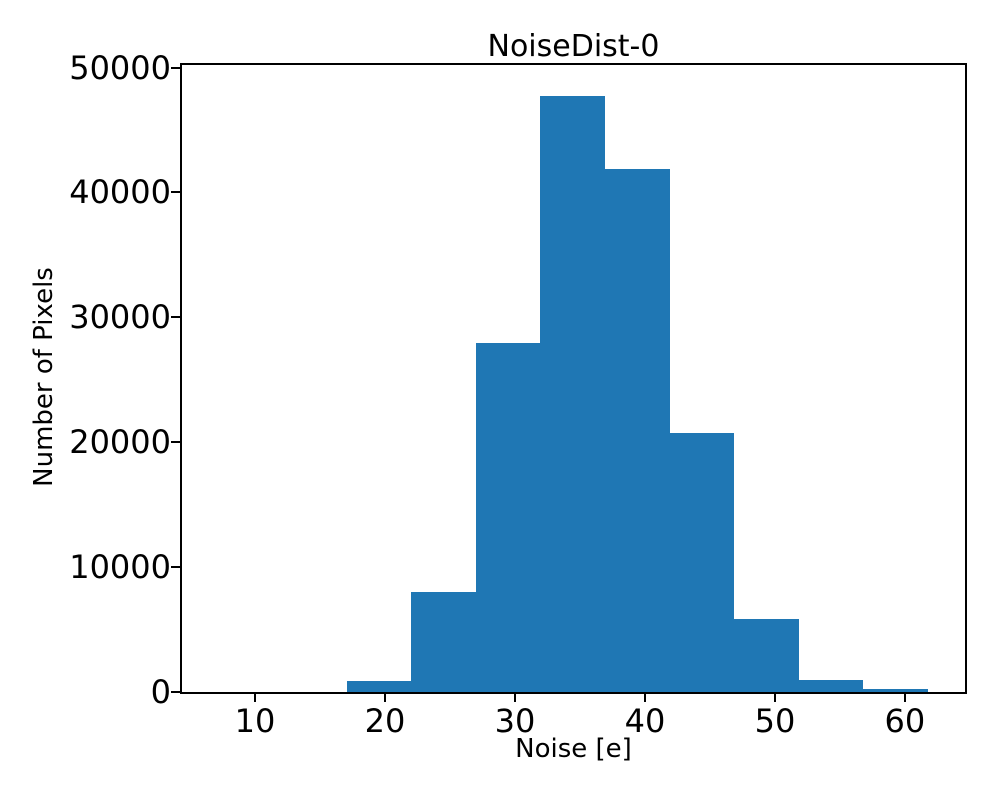 Image resolution: width=1000 pixels, height=800 pixels. I want to click on y-tick-label: 0, so click(160, 692).